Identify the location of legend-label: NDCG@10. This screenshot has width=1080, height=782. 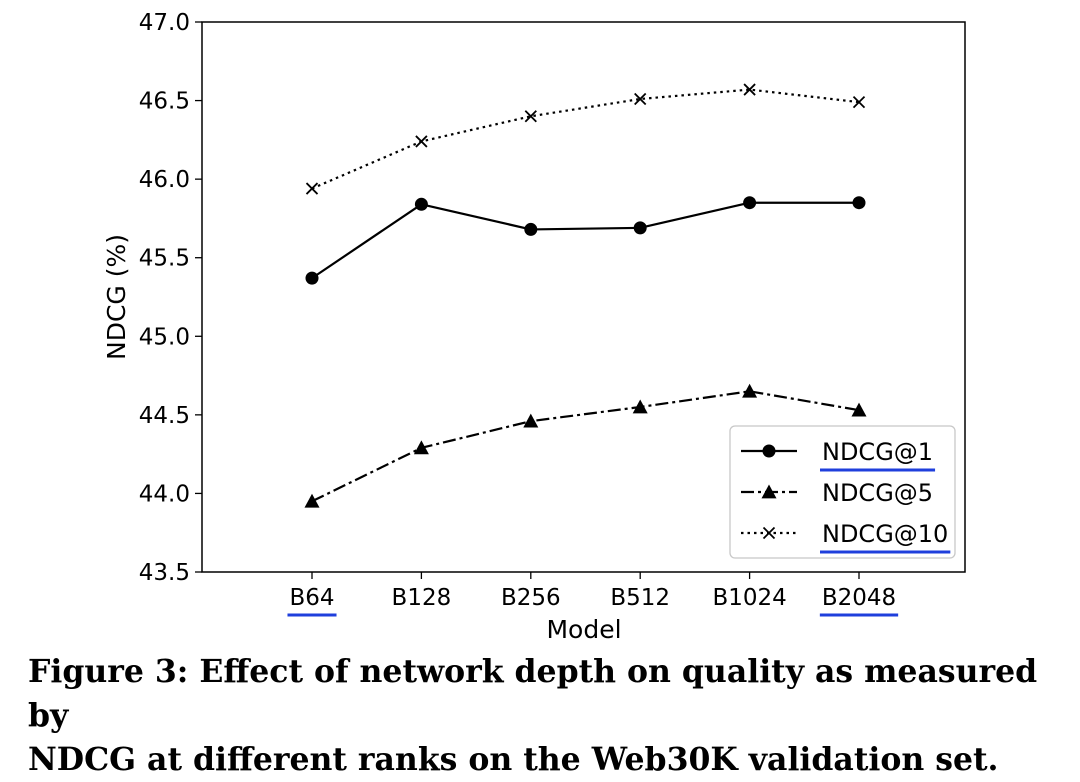
(885, 534).